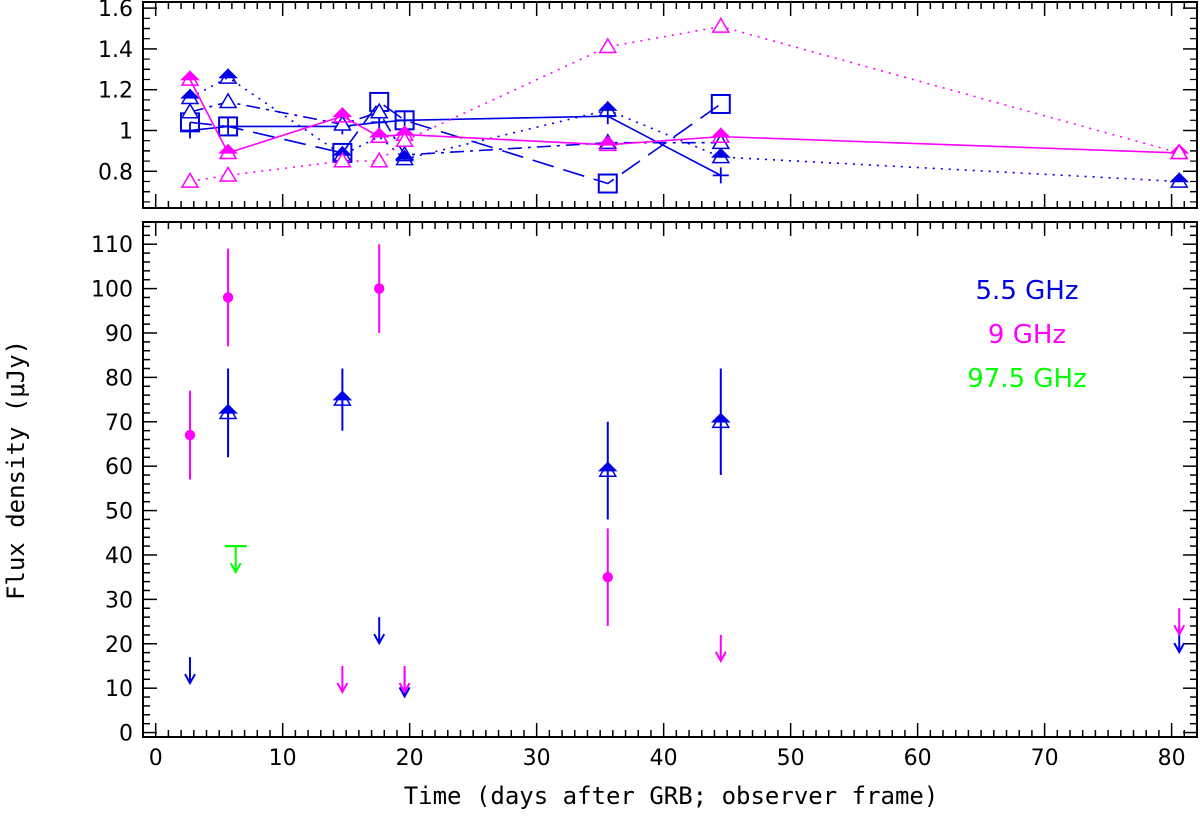 This screenshot has height=816, width=1200. Describe the element at coordinates (608, 108) in the screenshot. I see `top-point-3-5-outline` at that location.